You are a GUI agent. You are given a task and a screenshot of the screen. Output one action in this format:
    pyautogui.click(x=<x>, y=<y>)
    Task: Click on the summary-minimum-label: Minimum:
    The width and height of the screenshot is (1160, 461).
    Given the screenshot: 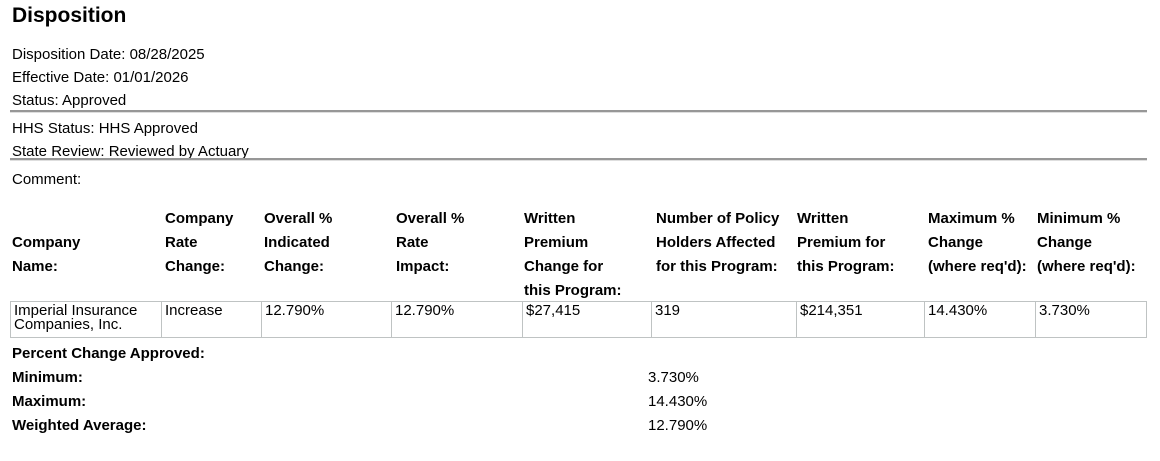 What is the action you would take?
    pyautogui.click(x=47, y=377)
    